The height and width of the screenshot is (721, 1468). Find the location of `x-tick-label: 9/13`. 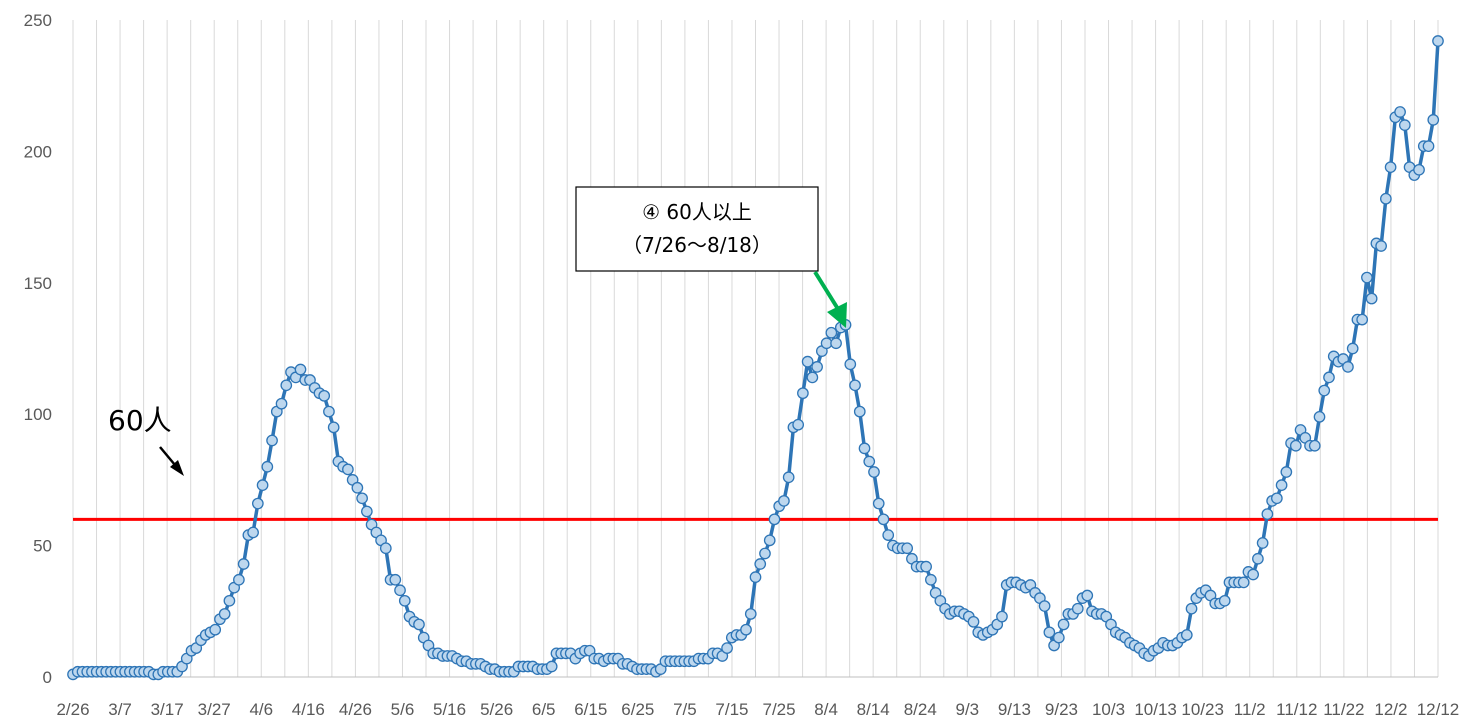

x-tick-label: 9/13 is located at coordinates (1014, 709).